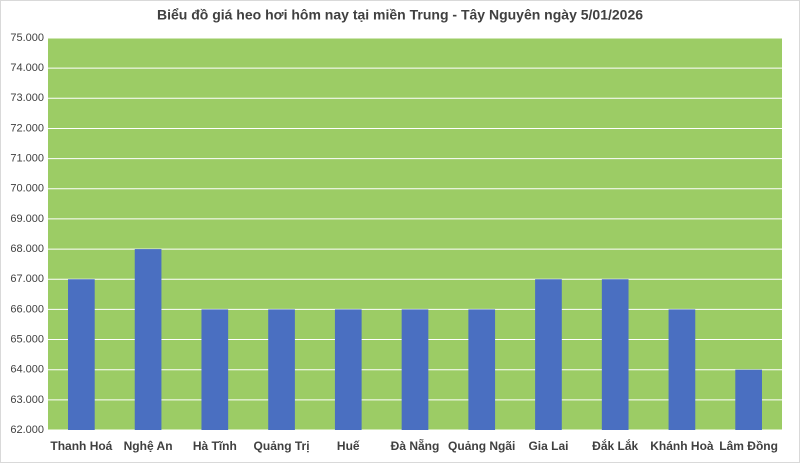  What do you see at coordinates (27, 279) in the screenshot?
I see `y-tick-label: 67.000` at bounding box center [27, 279].